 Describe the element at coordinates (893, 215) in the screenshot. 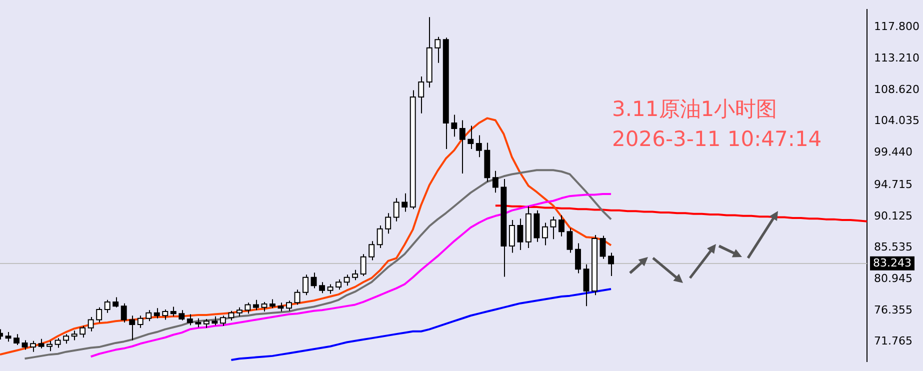

I see `y-tick-label: 90.125` at that location.